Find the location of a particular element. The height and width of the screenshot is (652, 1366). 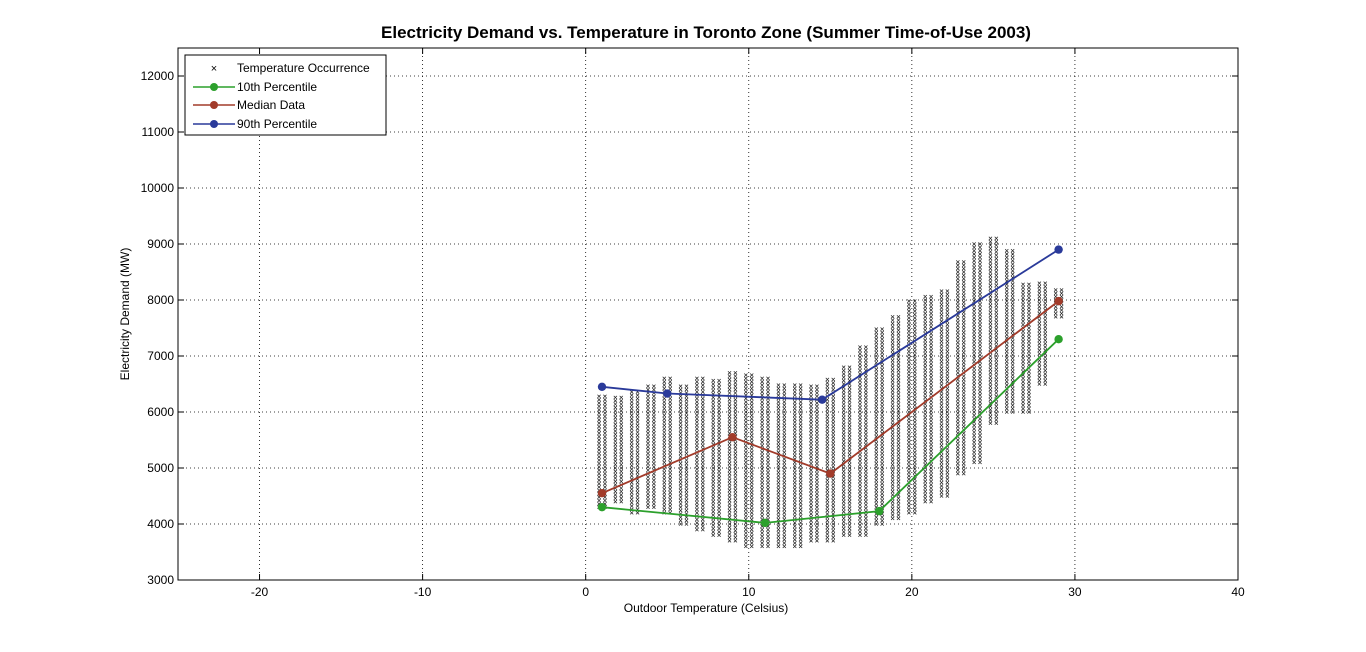

10th-percentile-point is located at coordinates (765, 523).